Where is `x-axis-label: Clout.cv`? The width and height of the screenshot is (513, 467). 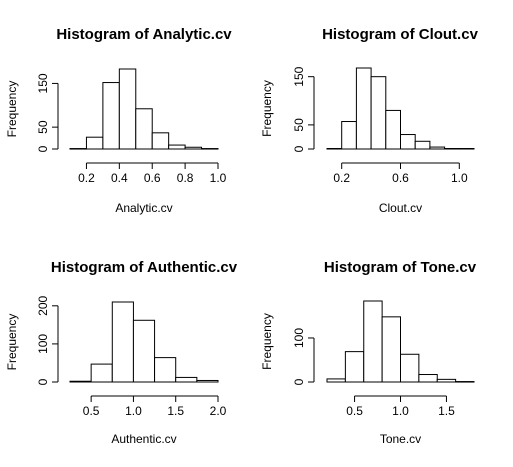
x-axis-label: Clout.cv is located at coordinates (400, 208).